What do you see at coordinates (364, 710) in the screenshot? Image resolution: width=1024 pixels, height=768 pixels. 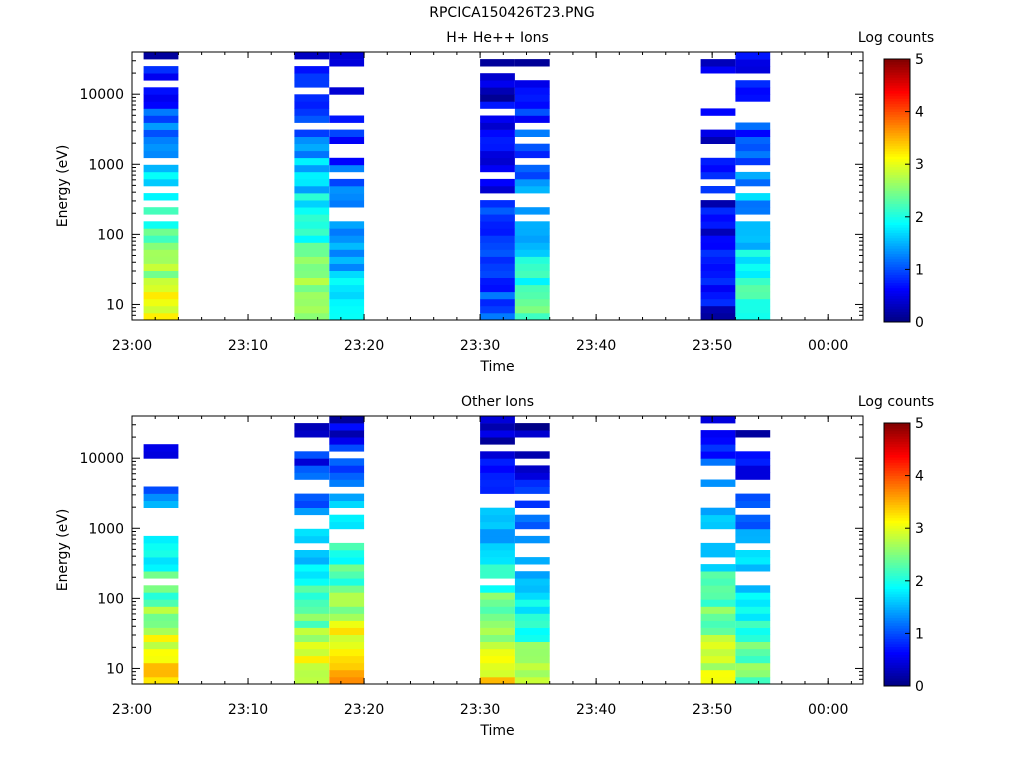 I see `x-tick-label: 23:20` at bounding box center [364, 710].